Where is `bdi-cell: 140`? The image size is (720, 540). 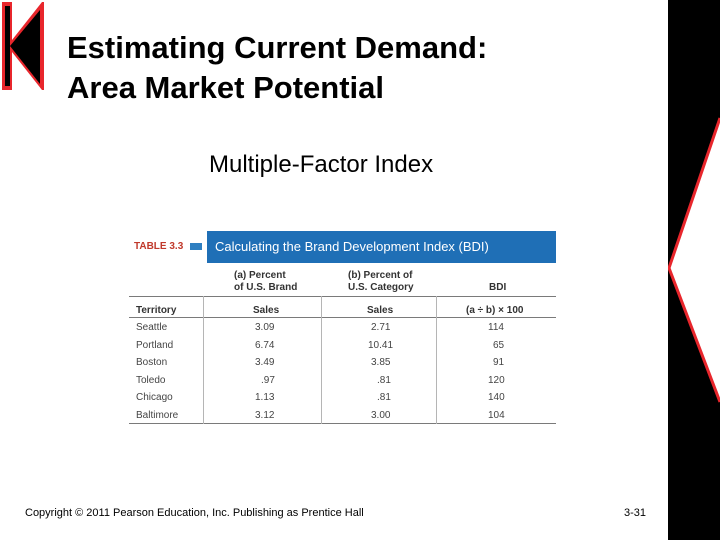
bdi-cell: 140 is located at coordinates (496, 397).